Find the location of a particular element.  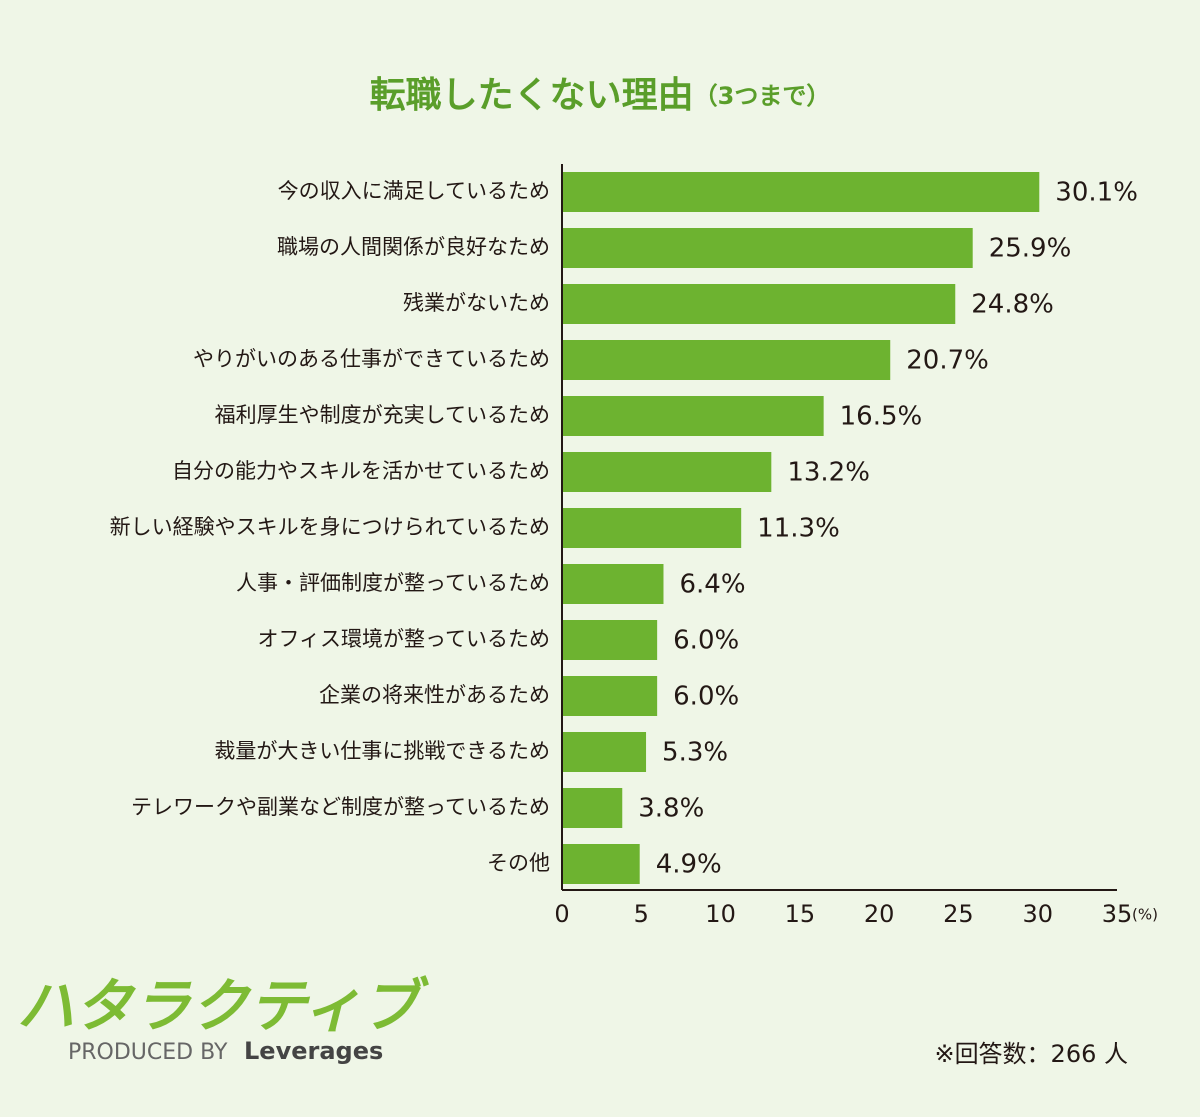

y-tick-label: 残業がないため is located at coordinates (476, 303).